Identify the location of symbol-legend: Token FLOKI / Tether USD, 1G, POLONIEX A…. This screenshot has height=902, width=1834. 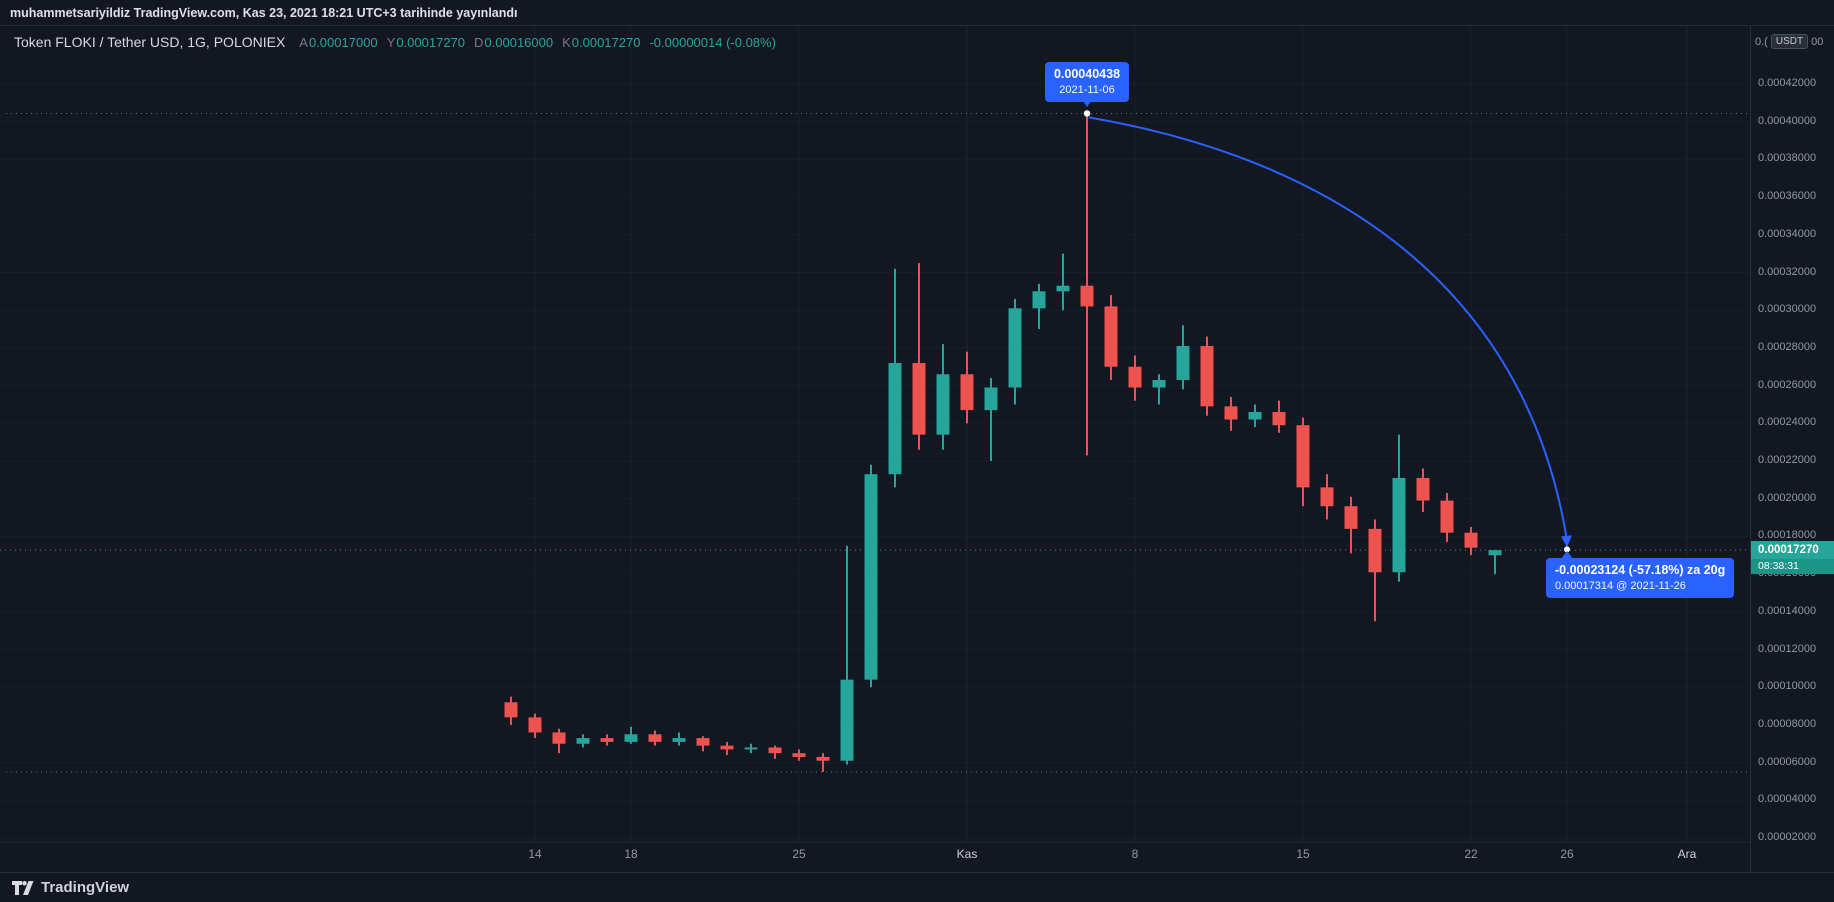
(395, 42).